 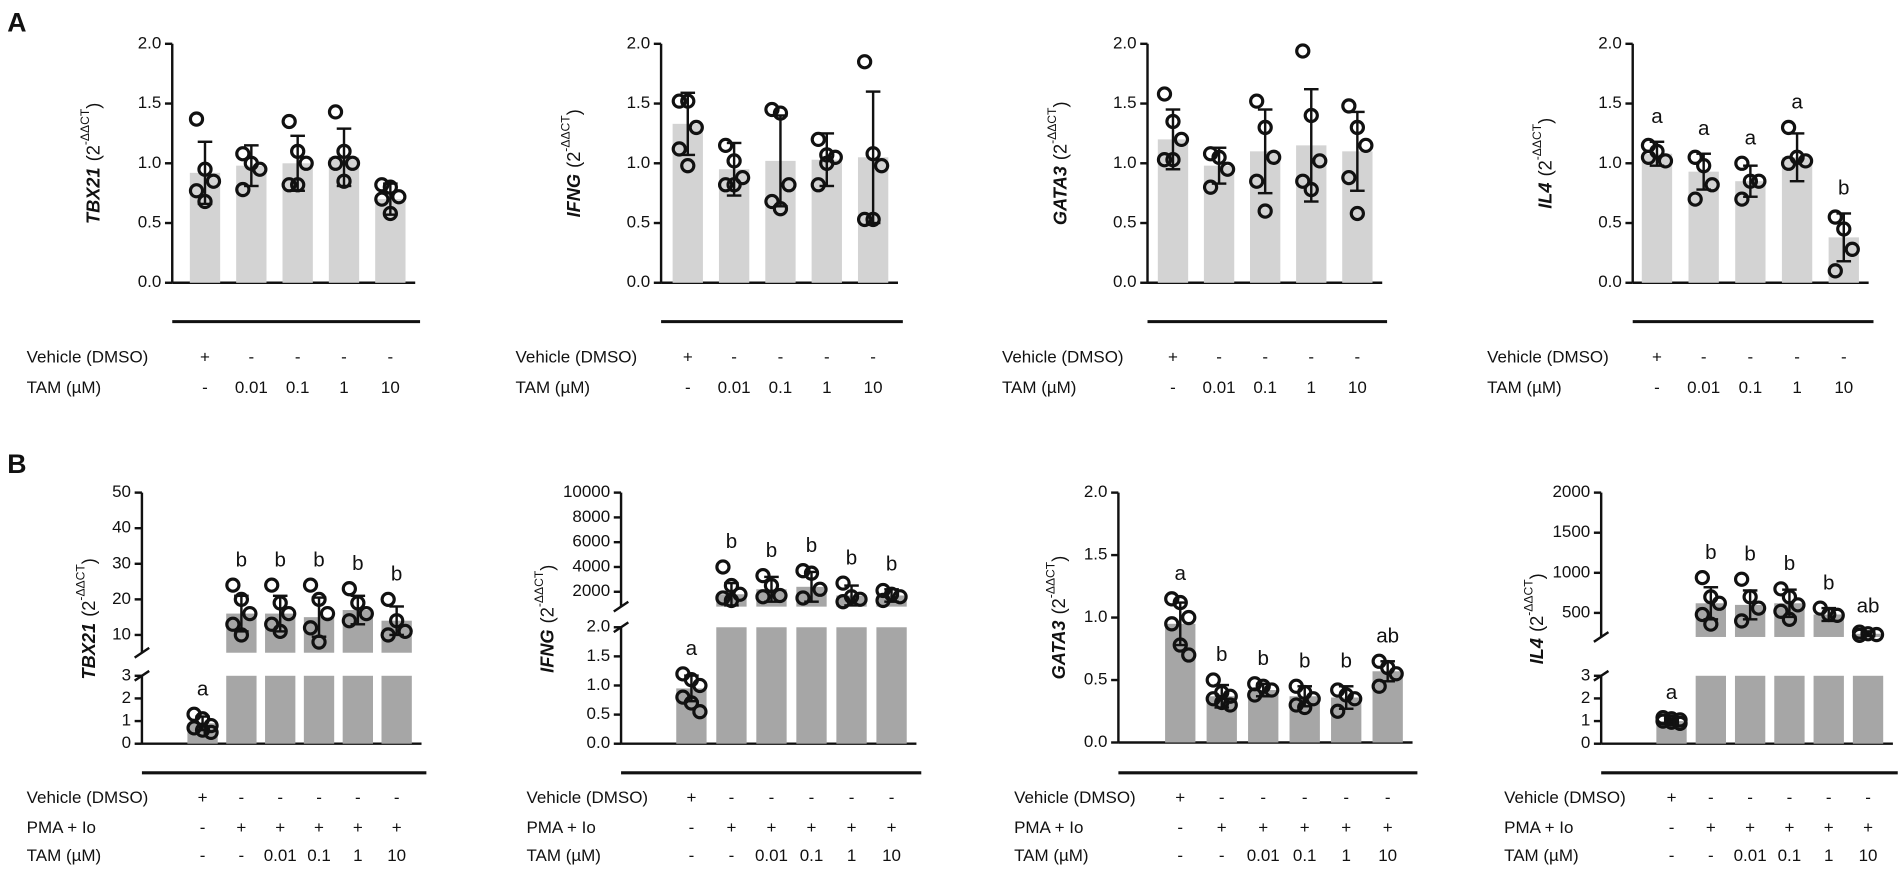 I want to click on y-tick-label: 500, so click(x=1576, y=611).